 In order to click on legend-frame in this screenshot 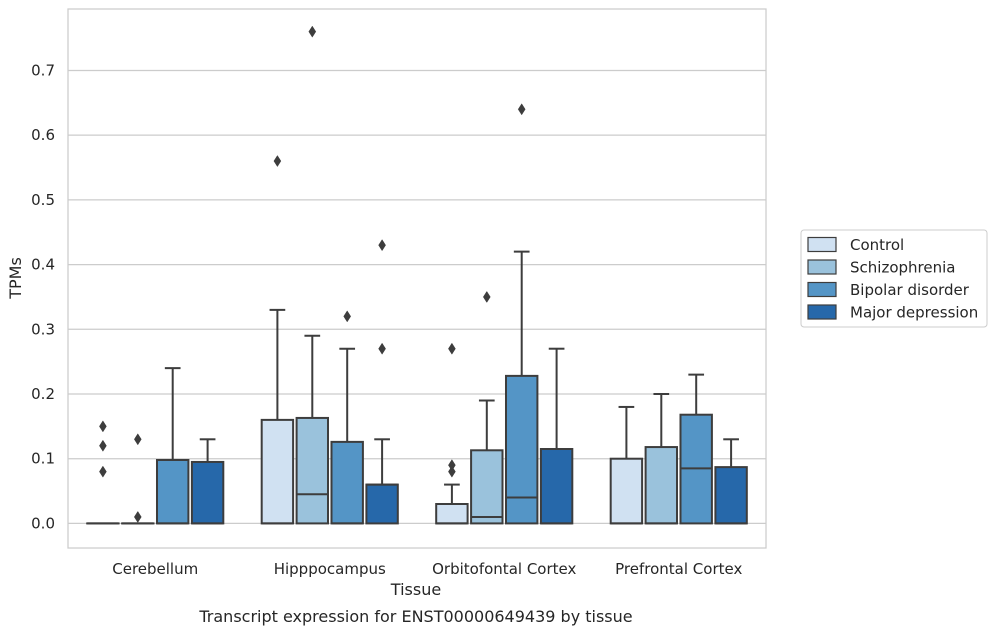, I will do `click(894, 278)`.